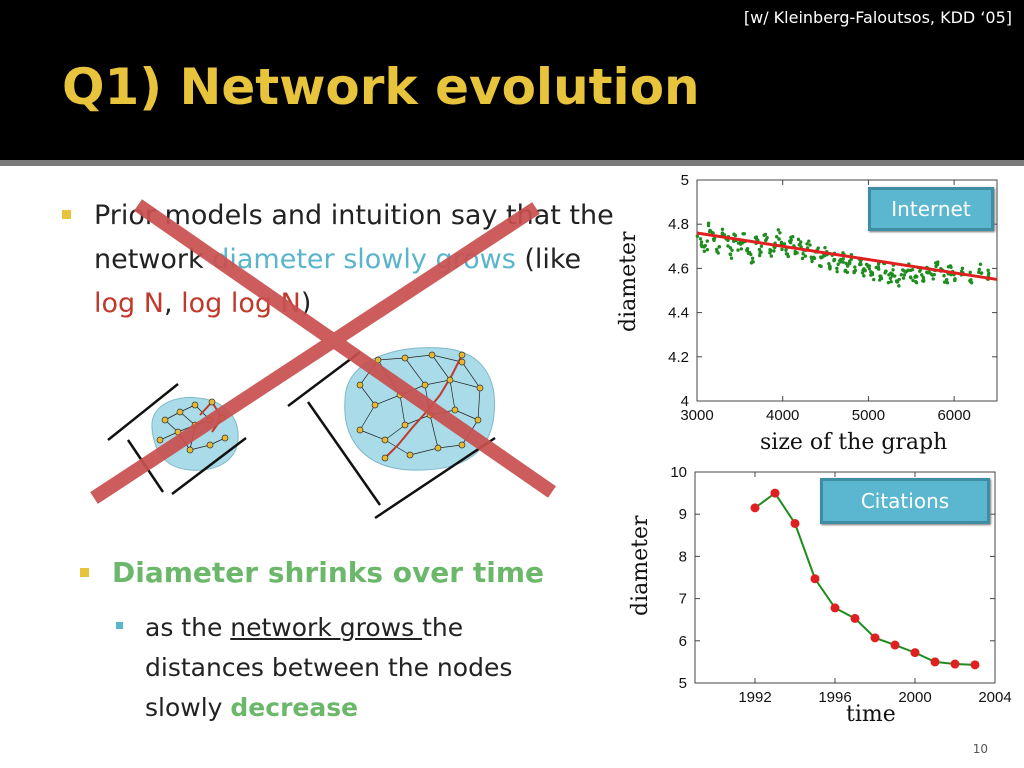  Describe the element at coordinates (678, 357) in the screenshot. I see `chart1-ytick-label: 4.2` at that location.